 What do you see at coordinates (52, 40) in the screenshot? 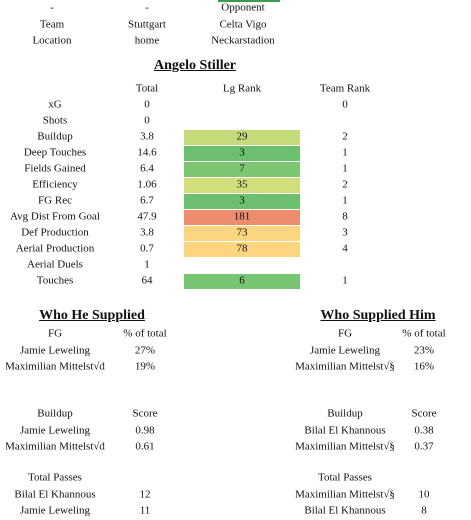
I see `match-info-cell: Location` at bounding box center [52, 40].